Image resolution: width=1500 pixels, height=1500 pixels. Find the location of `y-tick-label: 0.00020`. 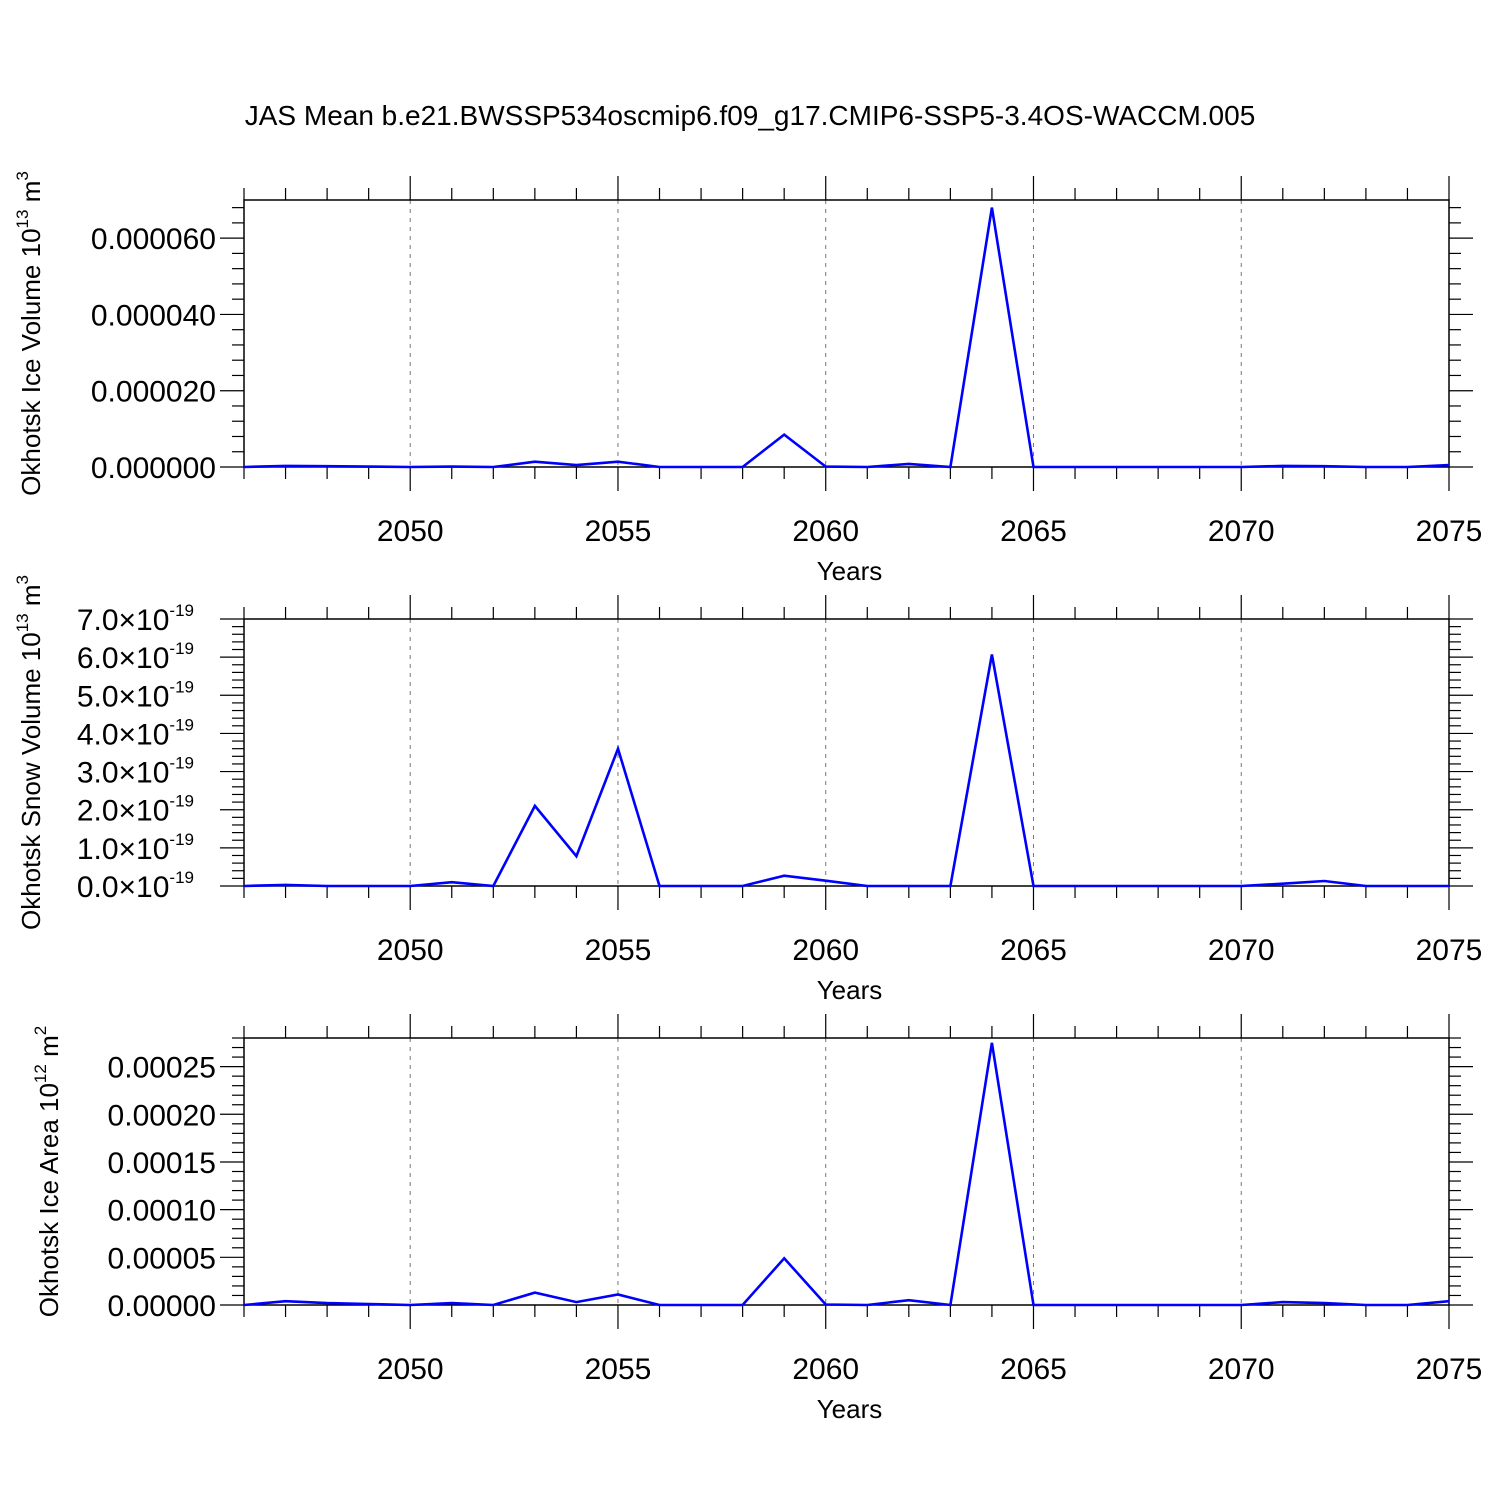

y-tick-label: 0.00020 is located at coordinates (162, 1115).